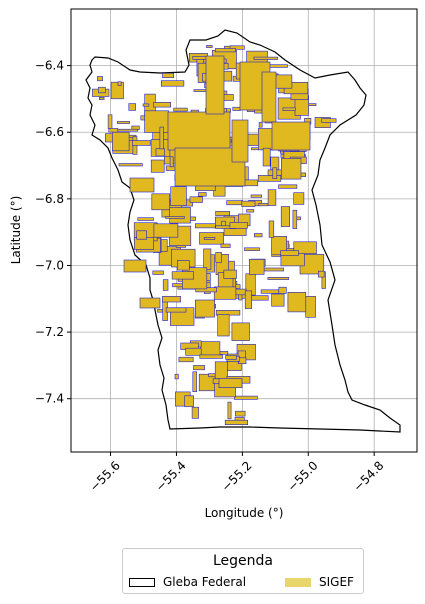 The width and height of the screenshot is (425, 604). Describe the element at coordinates (105, 476) in the screenshot. I see `x-tick-label: −55.6` at that location.